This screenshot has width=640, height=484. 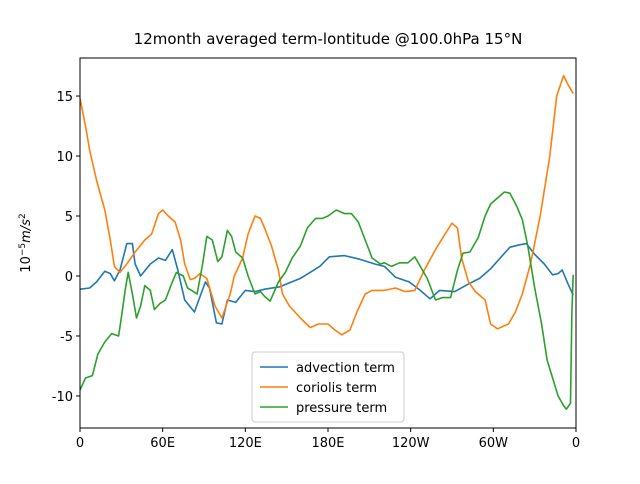 What do you see at coordinates (62, 397) in the screenshot?
I see `y-tick-label: -10` at bounding box center [62, 397].